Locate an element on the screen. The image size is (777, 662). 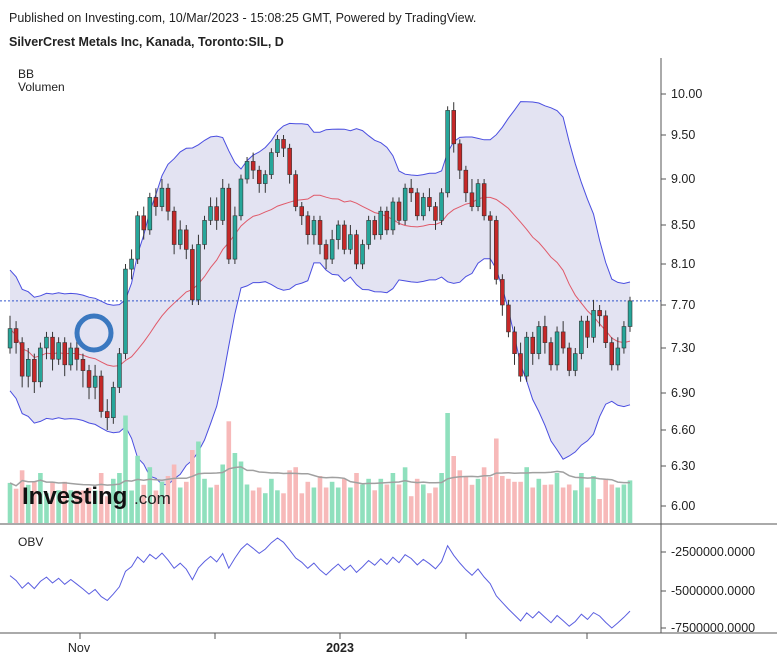
legend-obv: OBV is located at coordinates (30, 542).